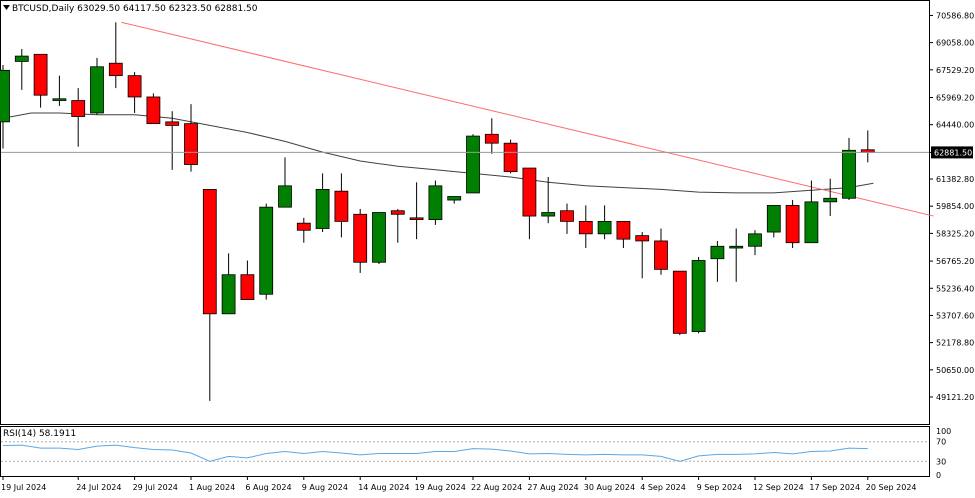 The image size is (975, 498). Describe the element at coordinates (39, 434) in the screenshot. I see `rsi-label: RSI(14) 58.1911` at that location.